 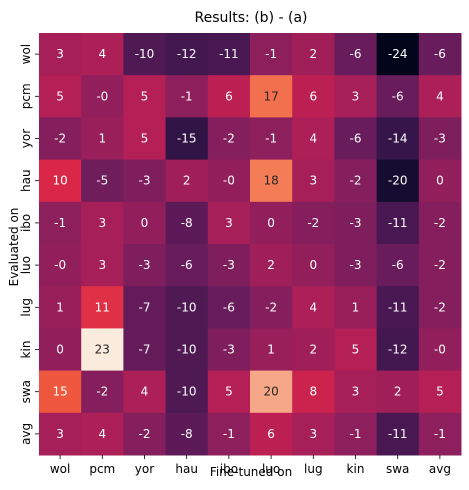 What do you see at coordinates (440, 469) in the screenshot?
I see `x-tick-label: avg` at bounding box center [440, 469].